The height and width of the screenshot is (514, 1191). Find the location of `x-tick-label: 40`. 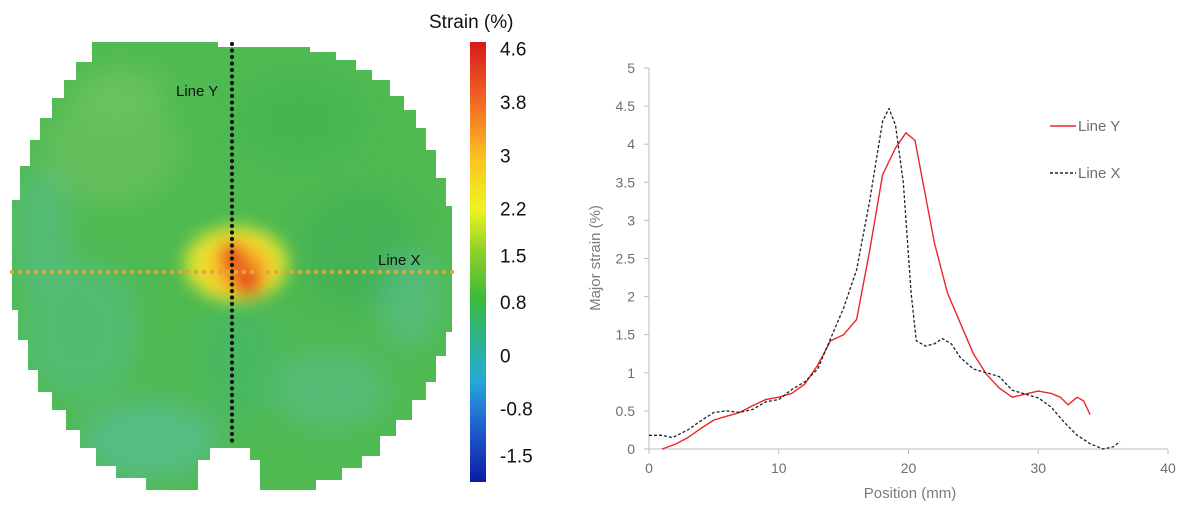

x-tick-label: 40 is located at coordinates (1168, 468).